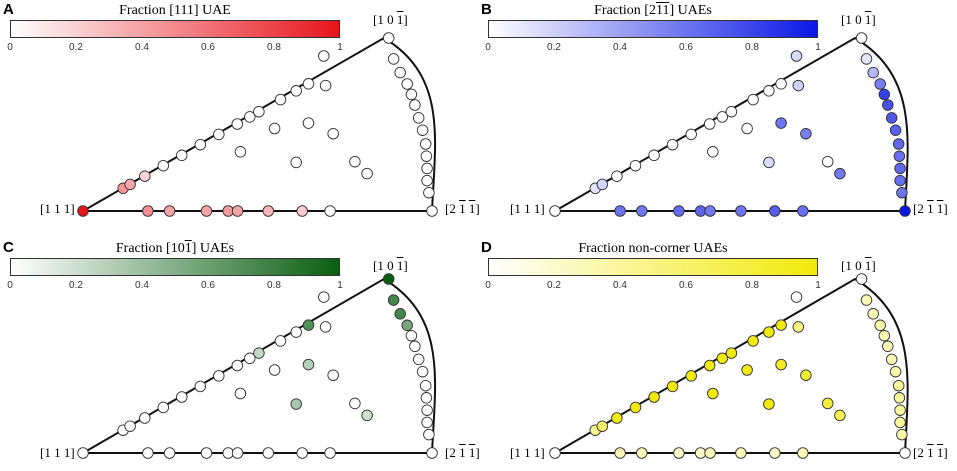  What do you see at coordinates (620, 285) in the screenshot?
I see `colorbar-tick: 0.4` at bounding box center [620, 285].